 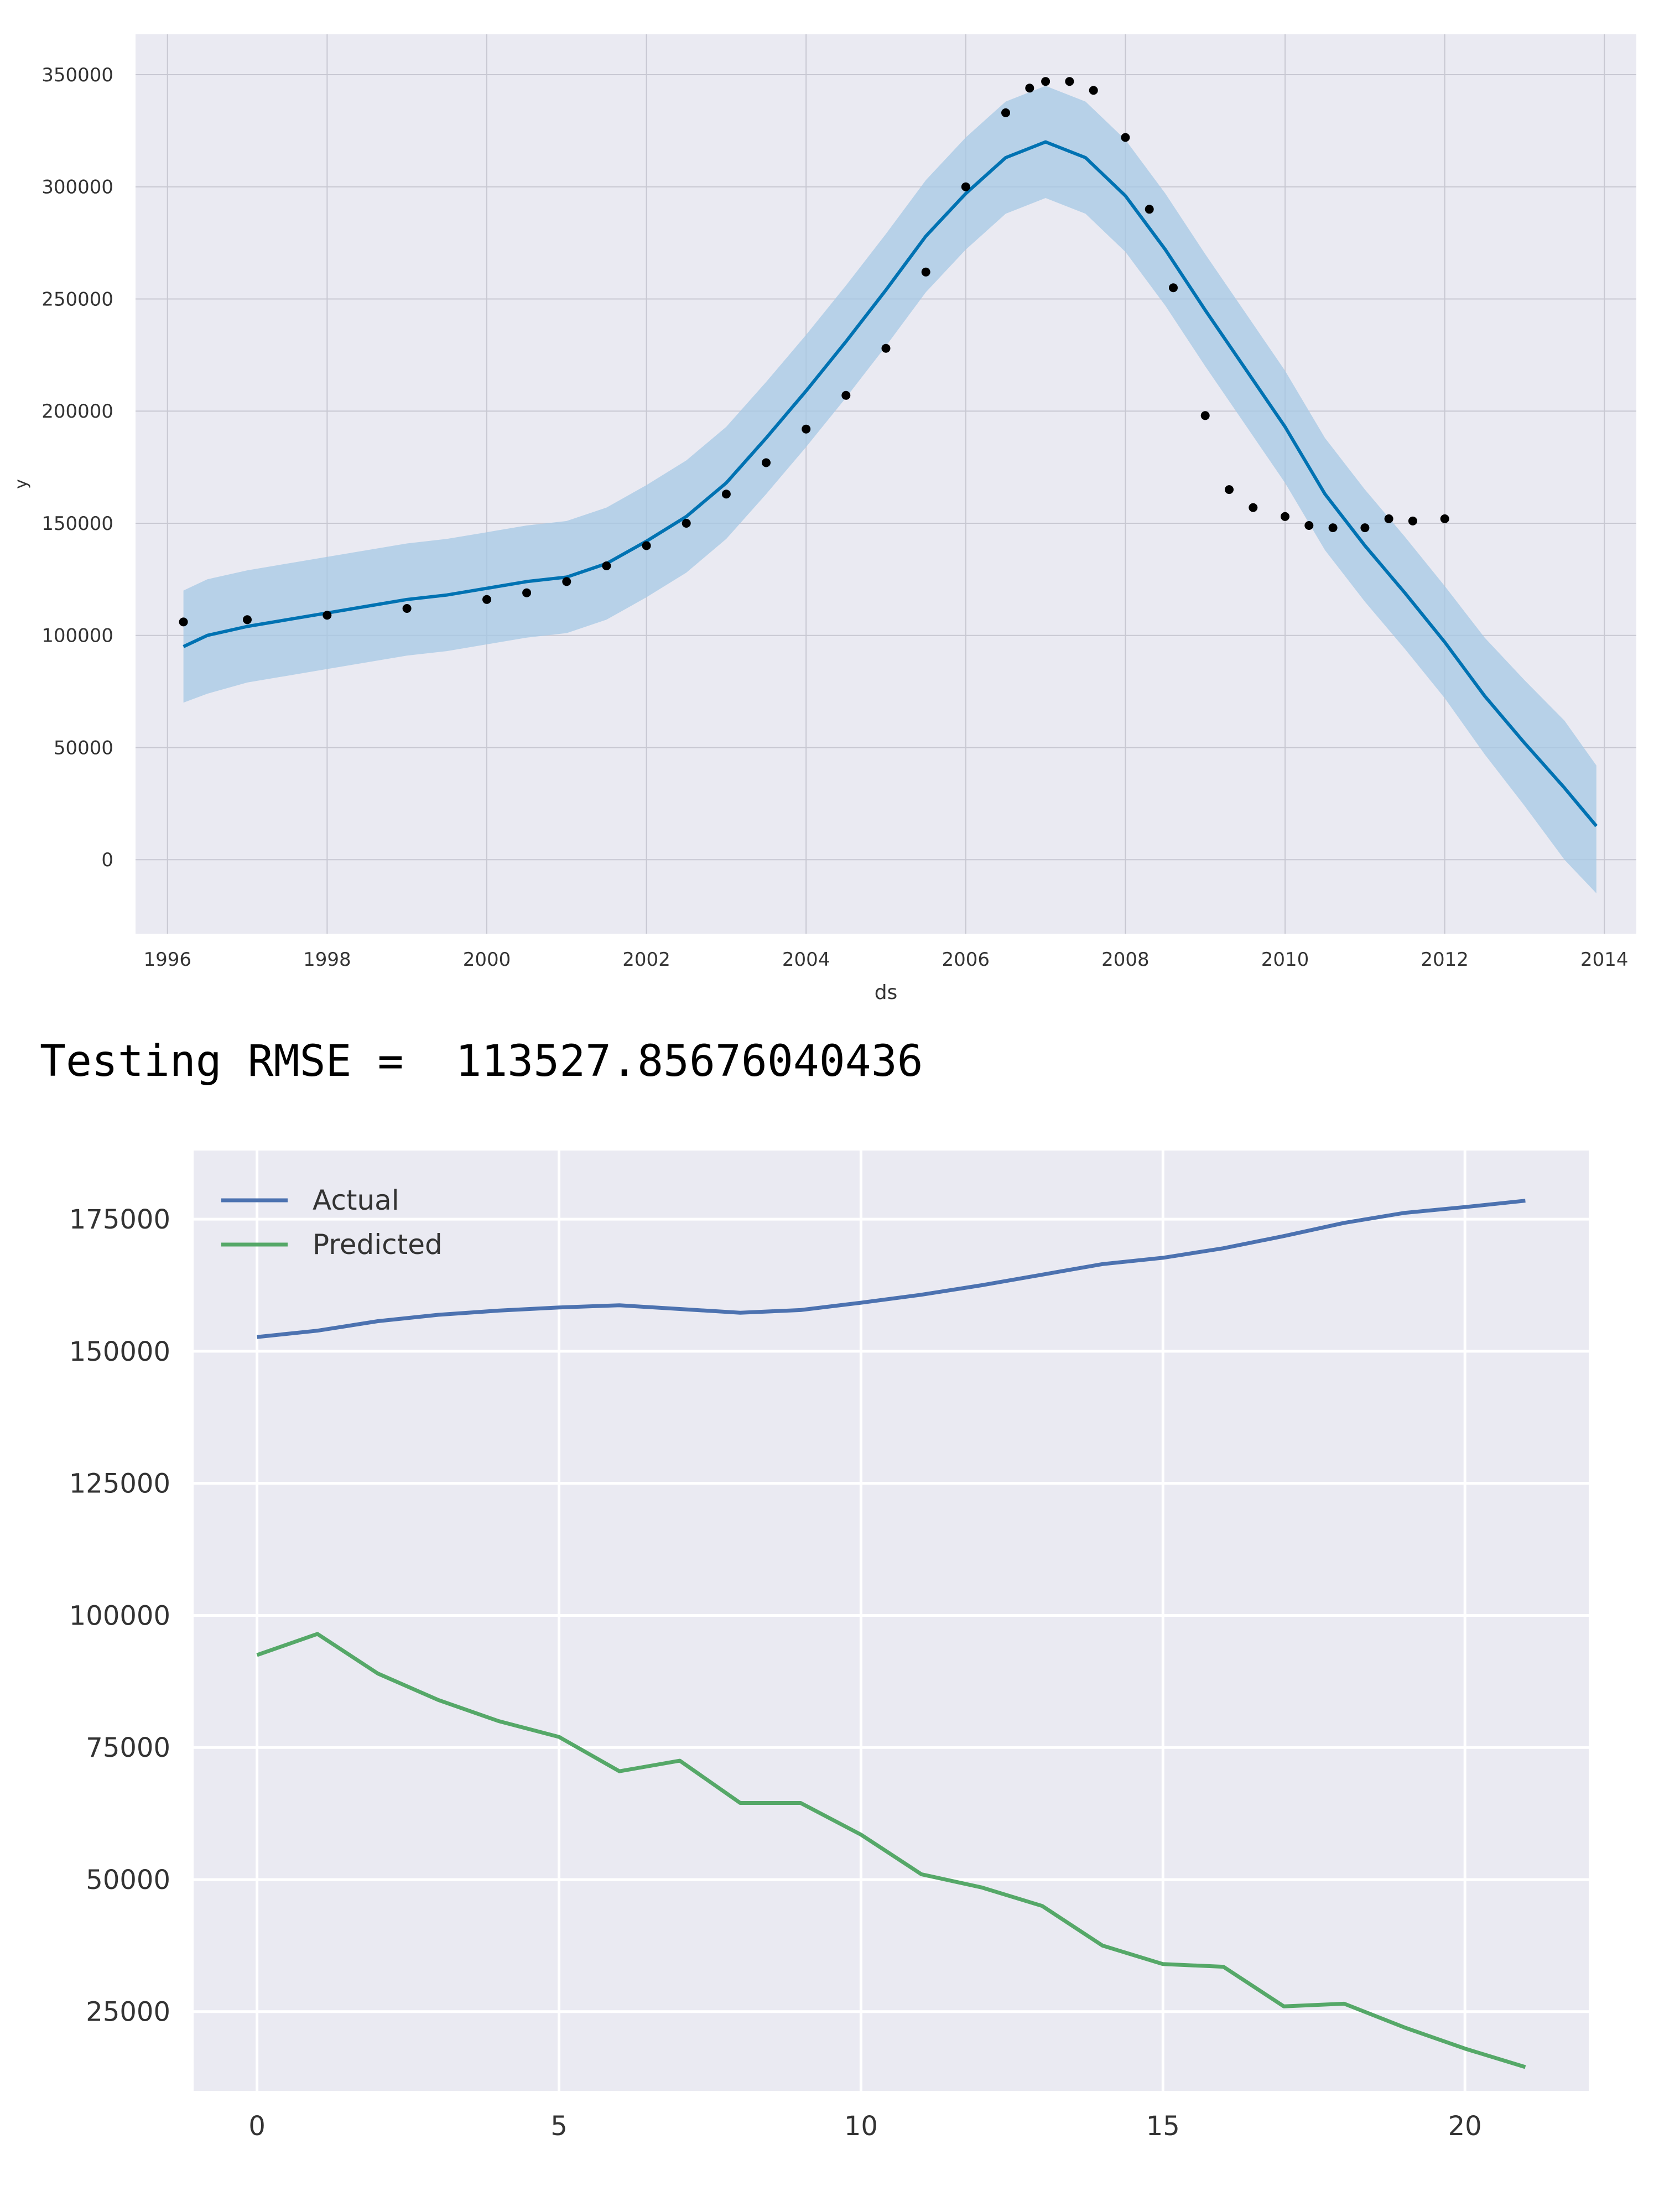 I want to click on x-tick-label: 0, so click(x=257, y=2126).